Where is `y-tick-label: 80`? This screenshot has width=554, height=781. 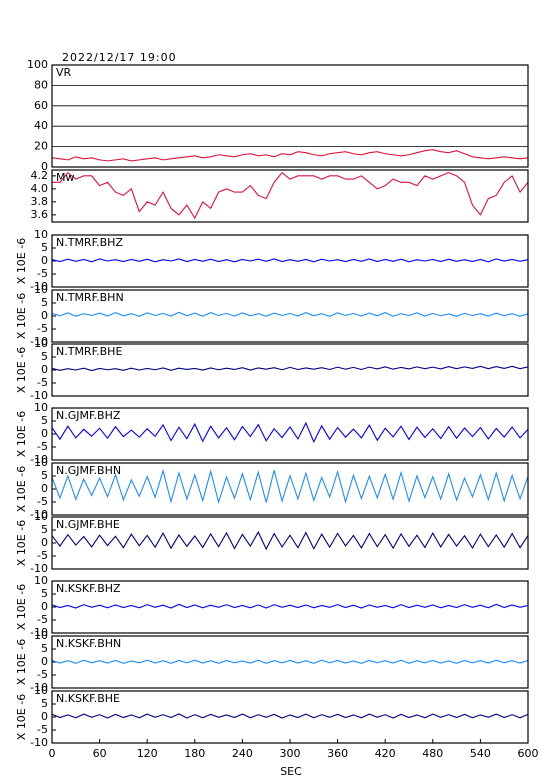
y-tick-label: 80 is located at coordinates (41, 84).